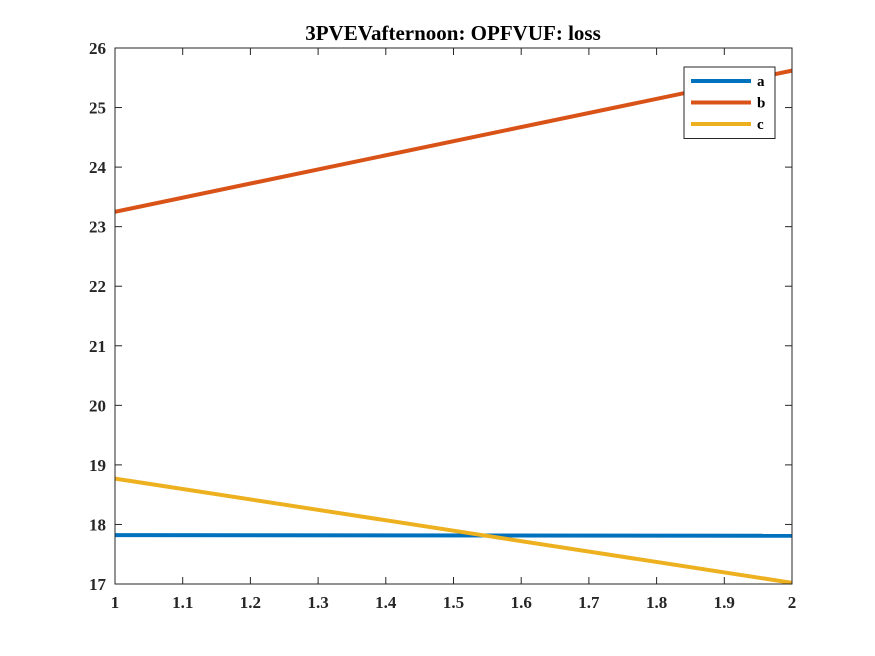 This screenshot has height=656, width=875. I want to click on chart-title: 3PVEVafternoon: OPFVUF: loss, so click(453, 33).